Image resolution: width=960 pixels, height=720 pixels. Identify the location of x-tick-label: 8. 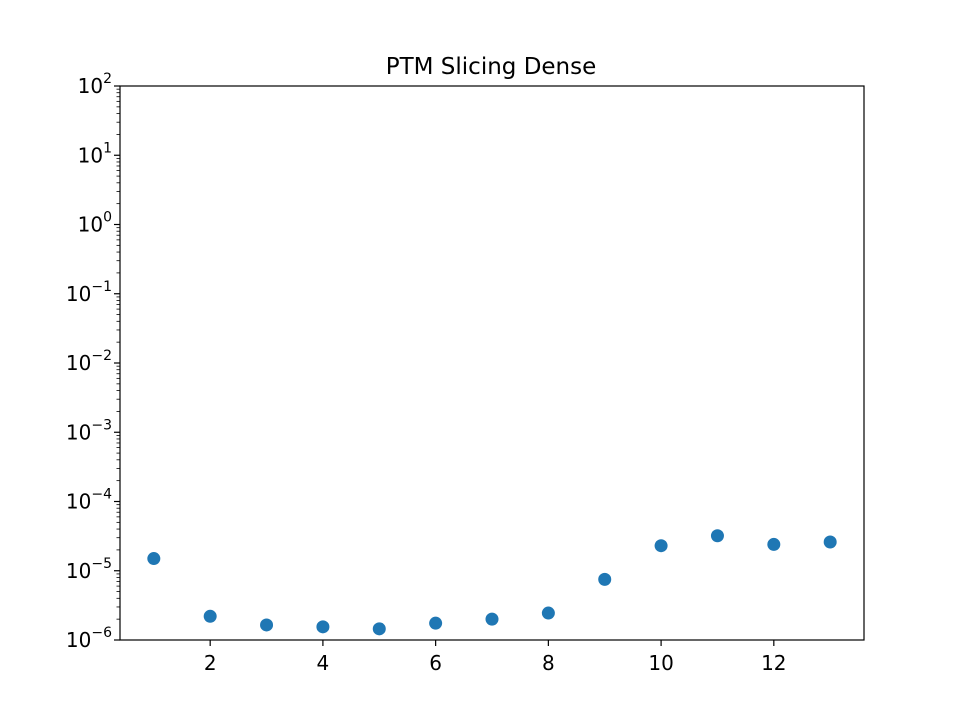
(548, 663).